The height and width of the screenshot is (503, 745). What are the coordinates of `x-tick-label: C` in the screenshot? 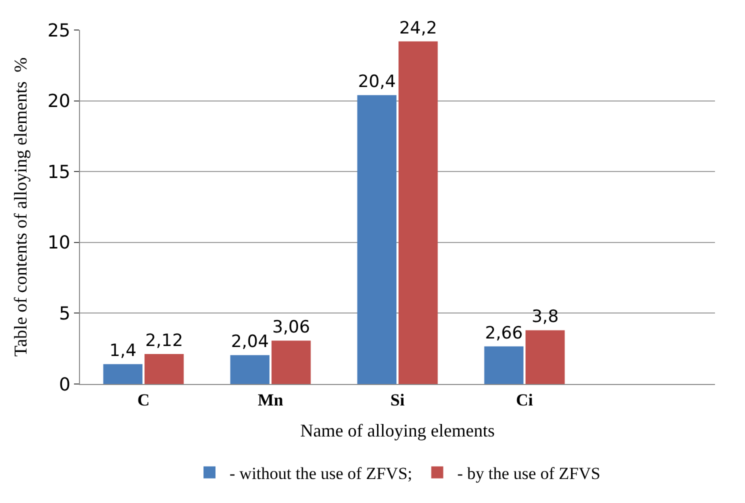 It's located at (143, 400).